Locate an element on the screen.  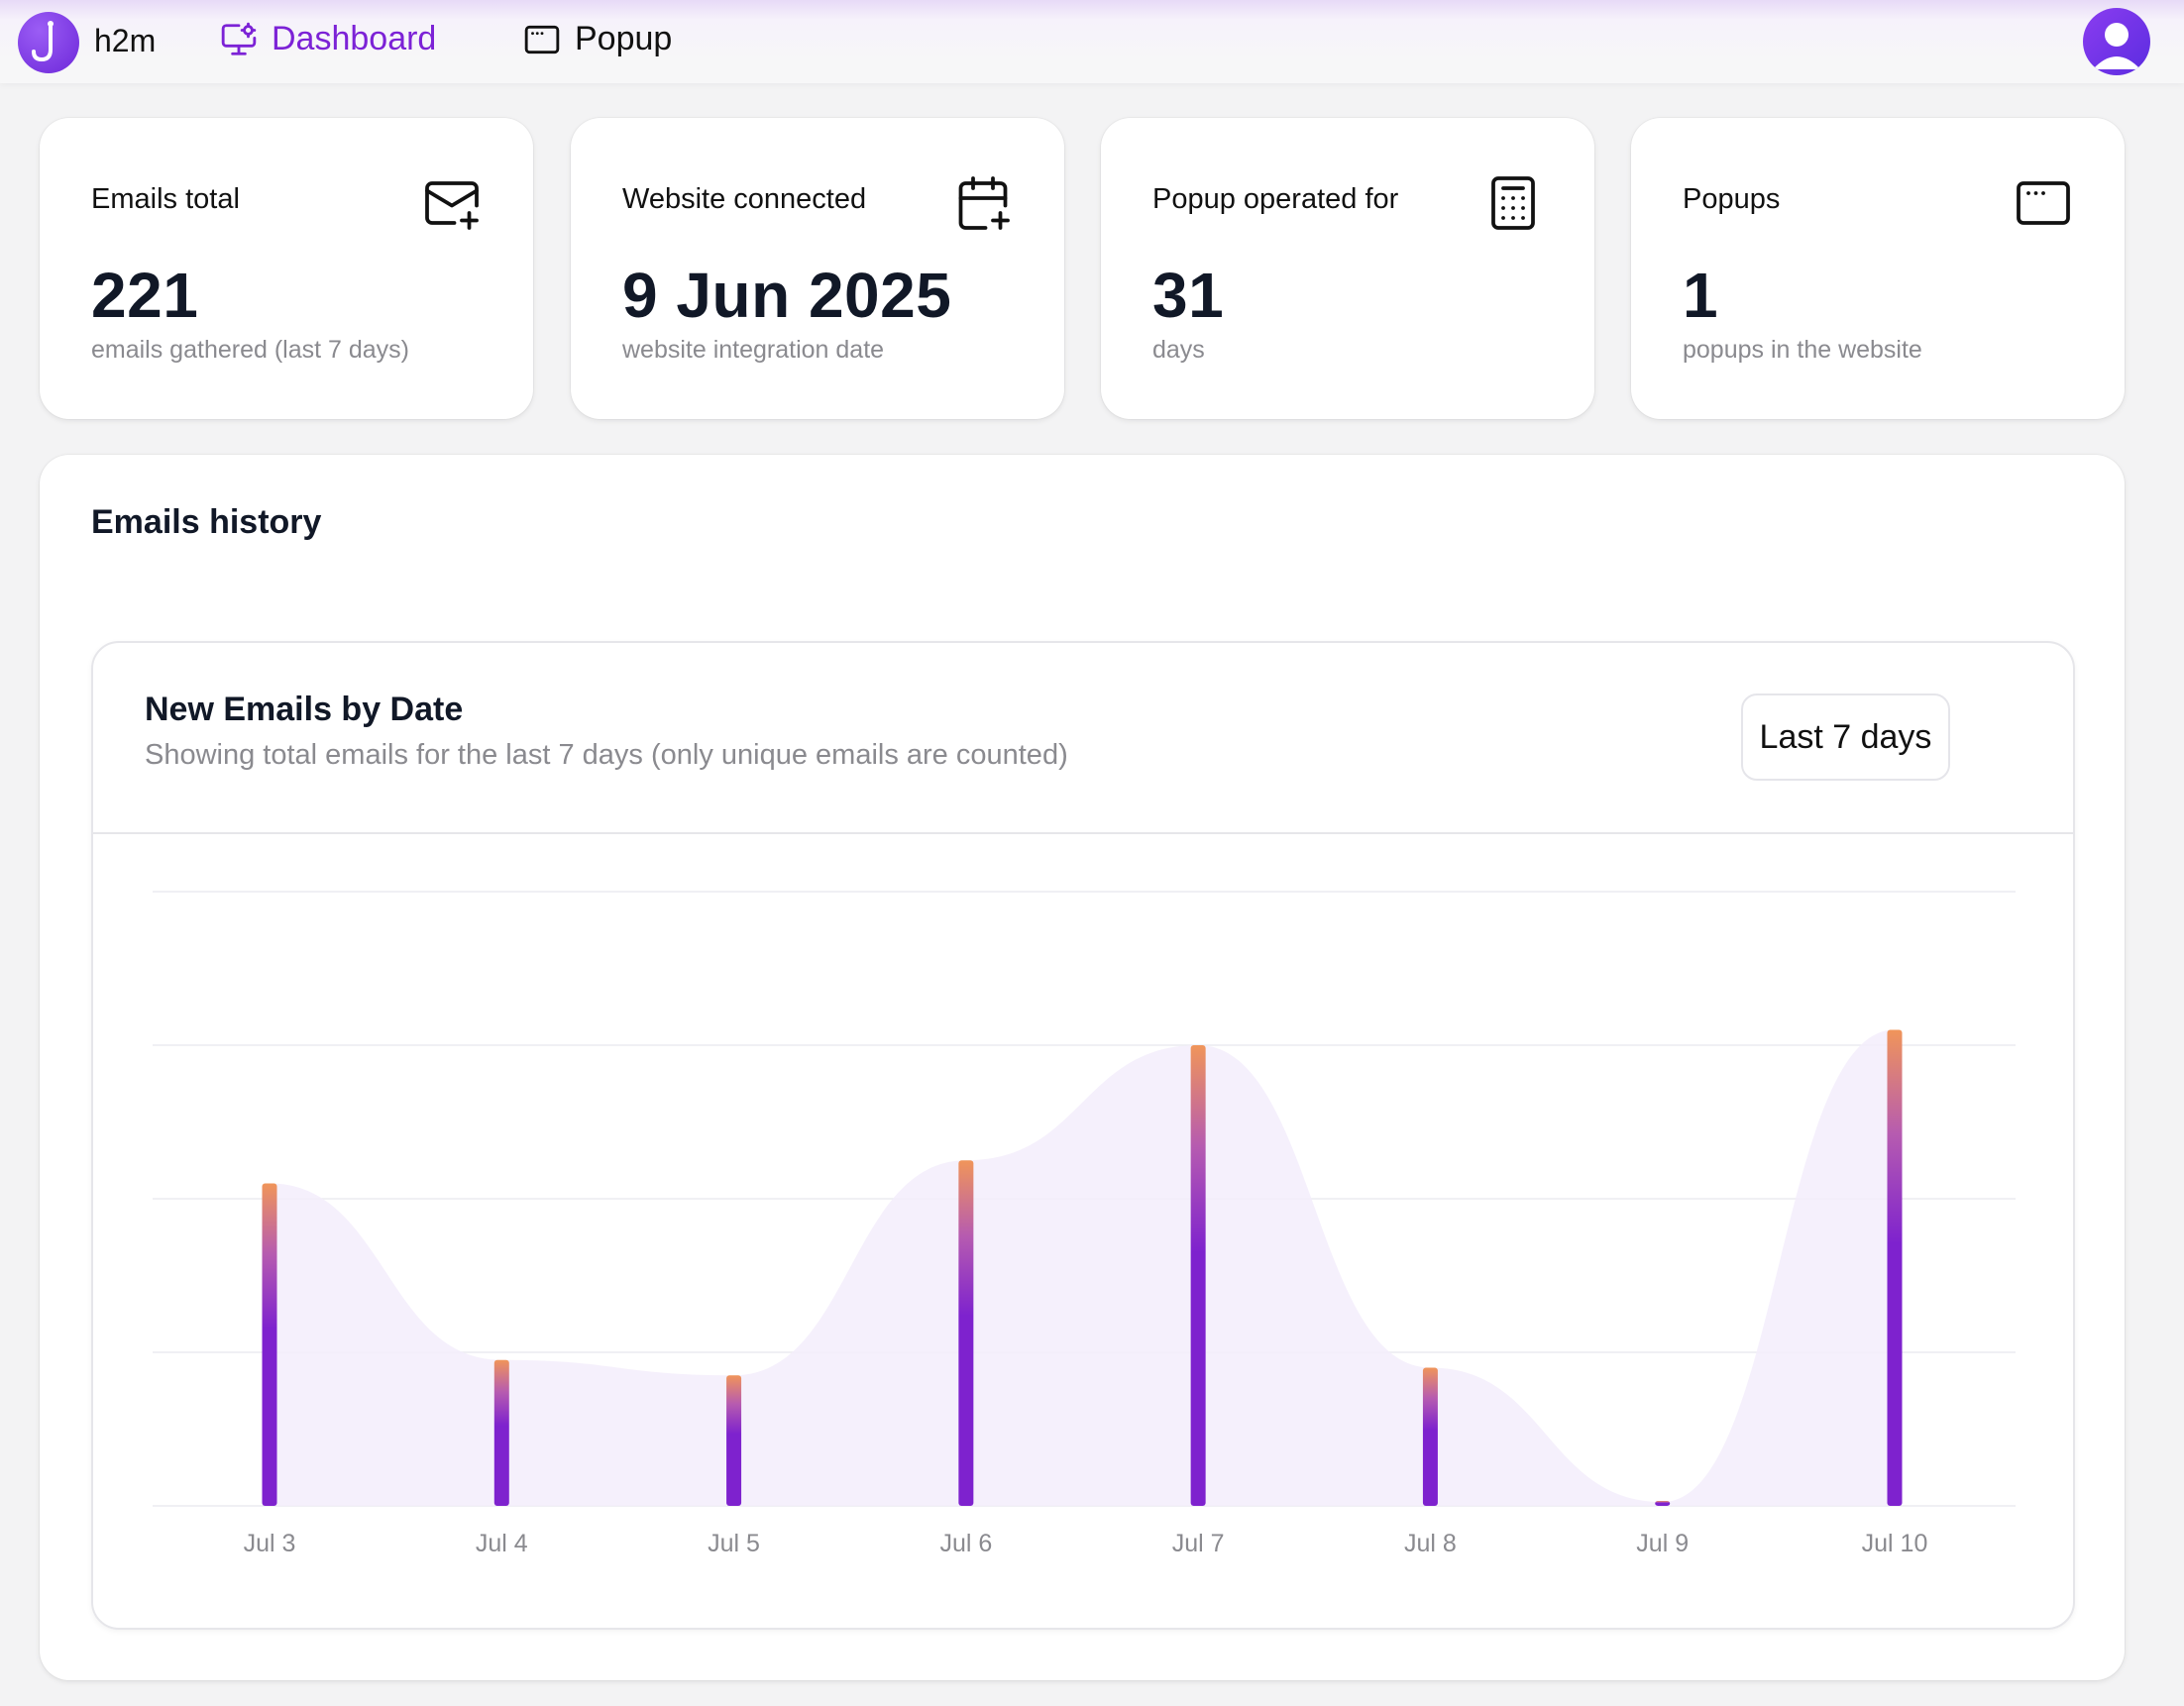
nav-popup: Popup is located at coordinates (597, 39).